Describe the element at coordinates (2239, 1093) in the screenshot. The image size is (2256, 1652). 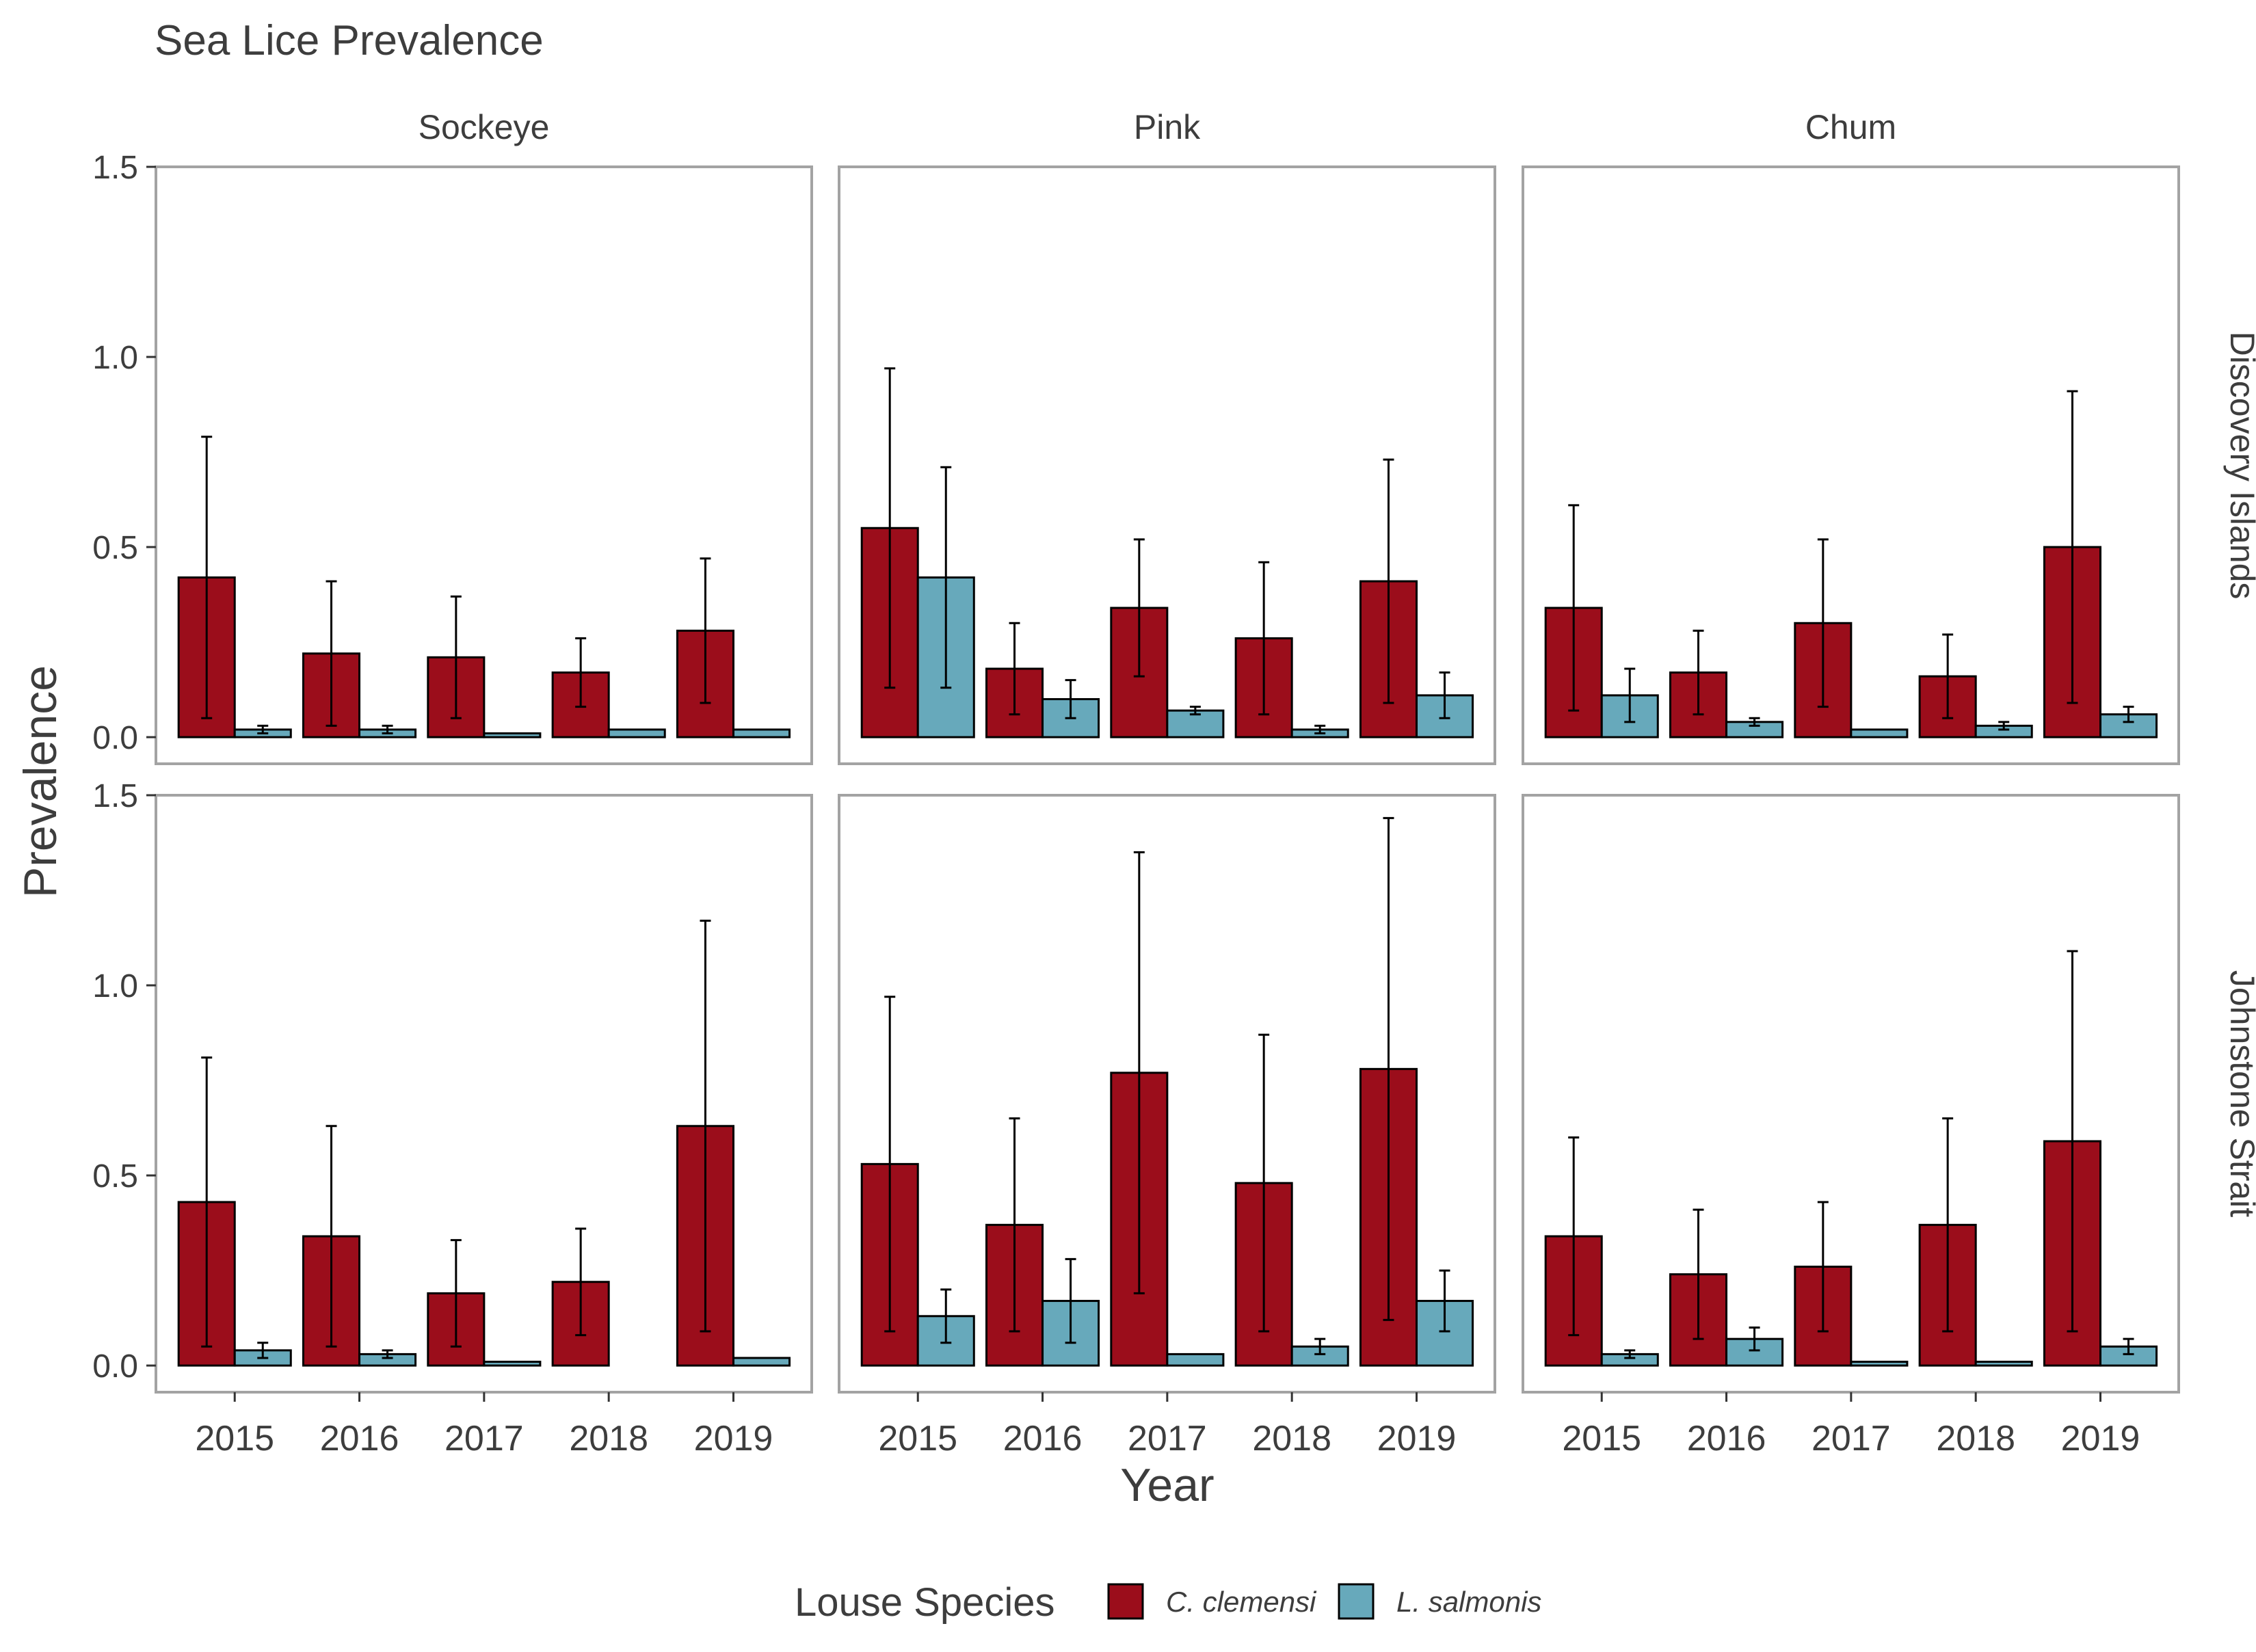
I see `facet-label-johnstone-strait: Johnstone Strait` at that location.